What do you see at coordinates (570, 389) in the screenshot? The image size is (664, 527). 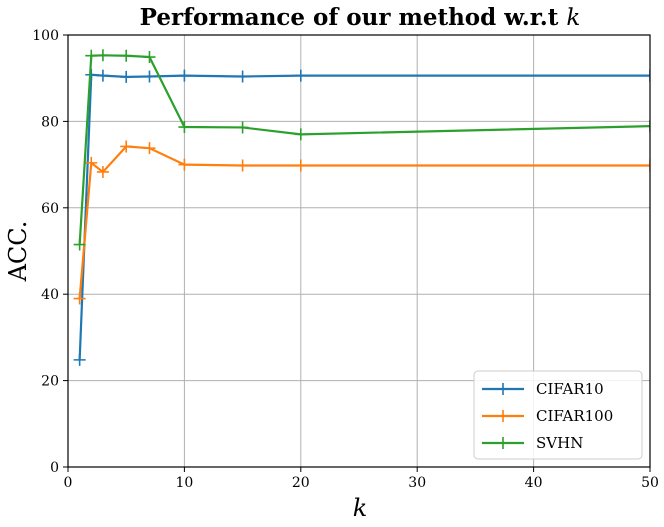 I see `legend-label: CIFAR10` at bounding box center [570, 389].